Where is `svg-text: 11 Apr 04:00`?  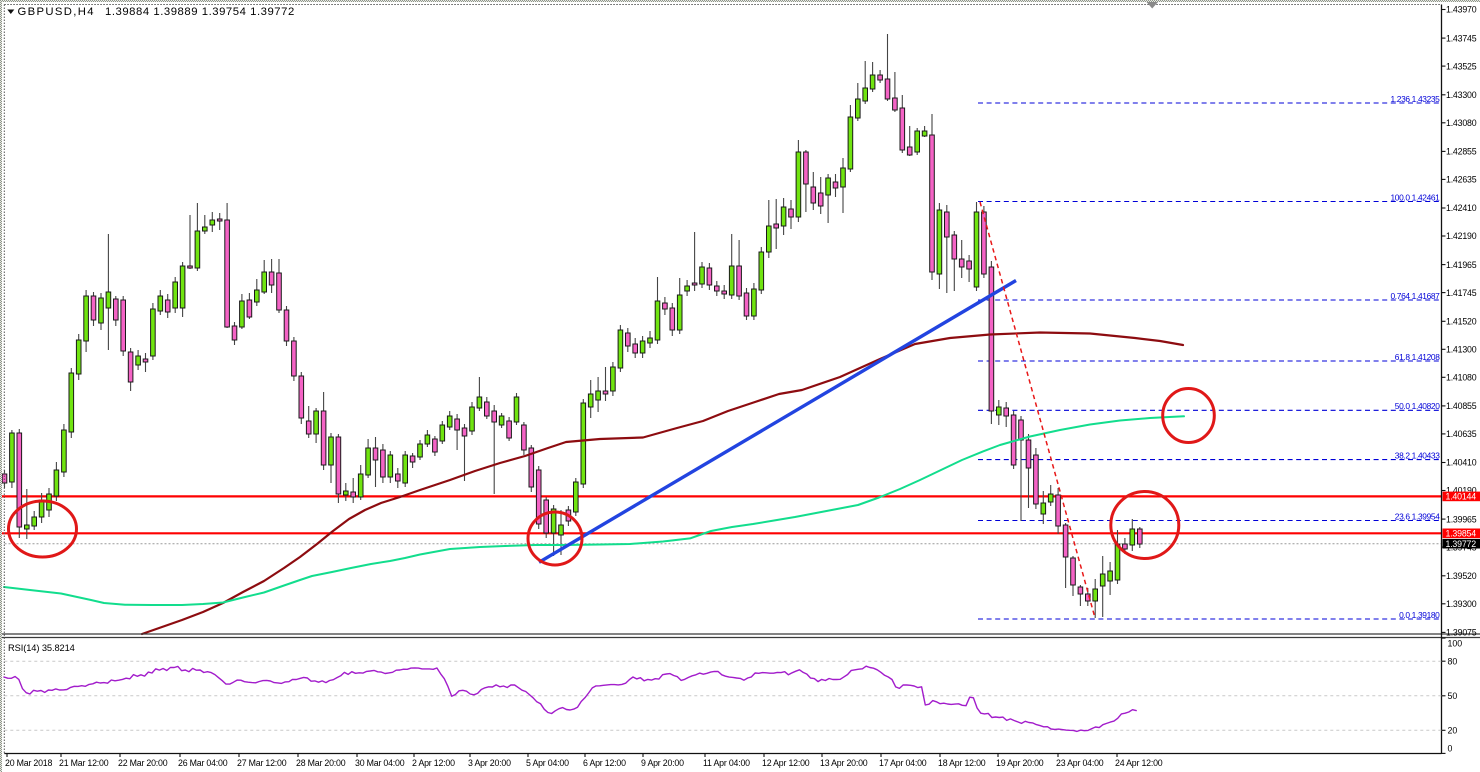 svg-text: 11 Apr 04:00 is located at coordinates (726, 763).